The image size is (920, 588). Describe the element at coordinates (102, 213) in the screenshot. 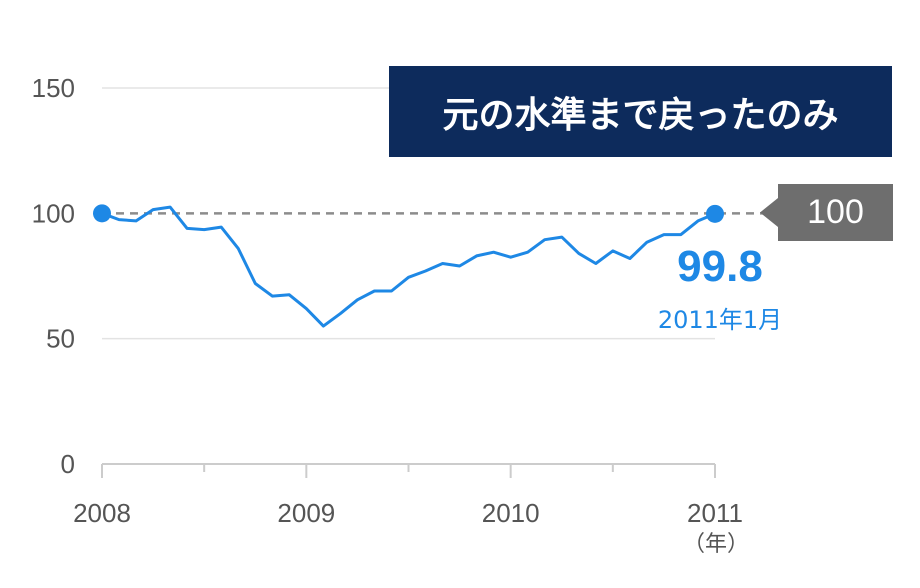

I see `start-point-marker` at that location.